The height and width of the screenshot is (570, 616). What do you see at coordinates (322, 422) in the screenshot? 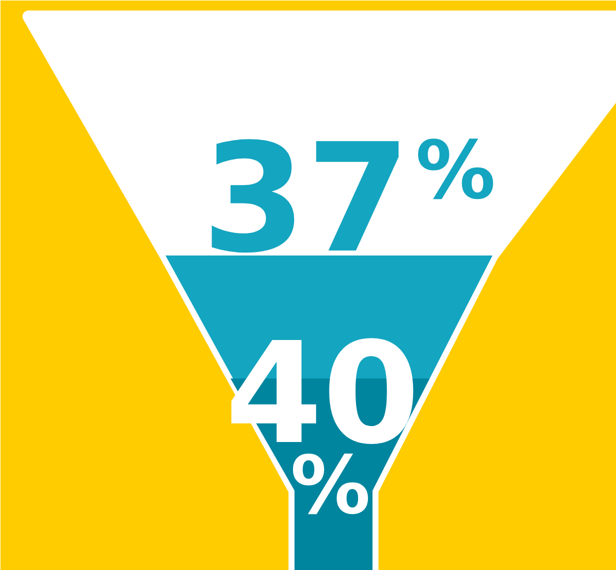
I see `data-label: 40%` at bounding box center [322, 422].